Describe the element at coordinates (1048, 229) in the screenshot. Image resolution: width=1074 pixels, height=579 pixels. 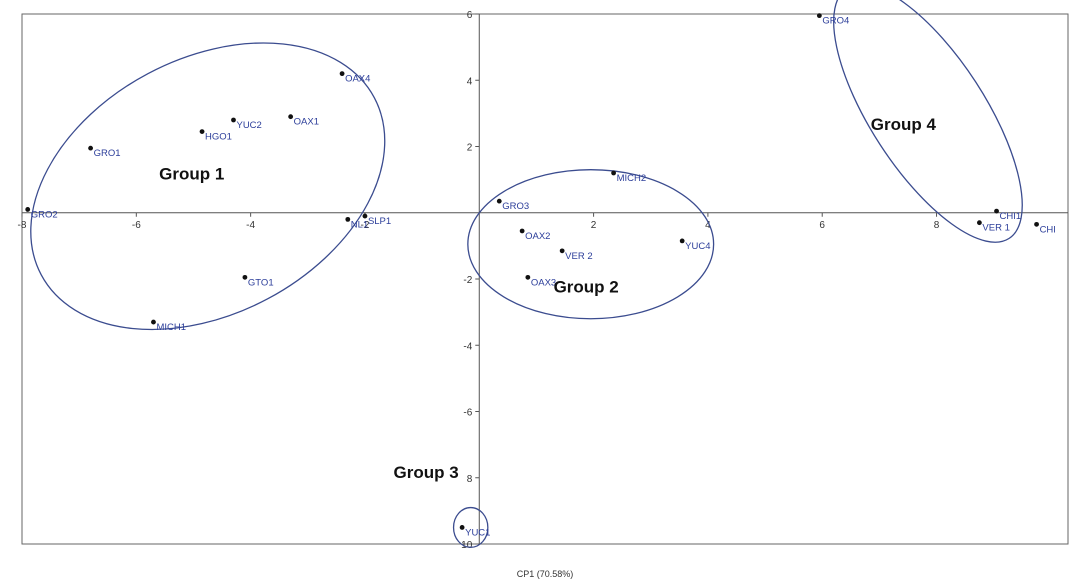
I see `data-point-label: CHI` at that location.